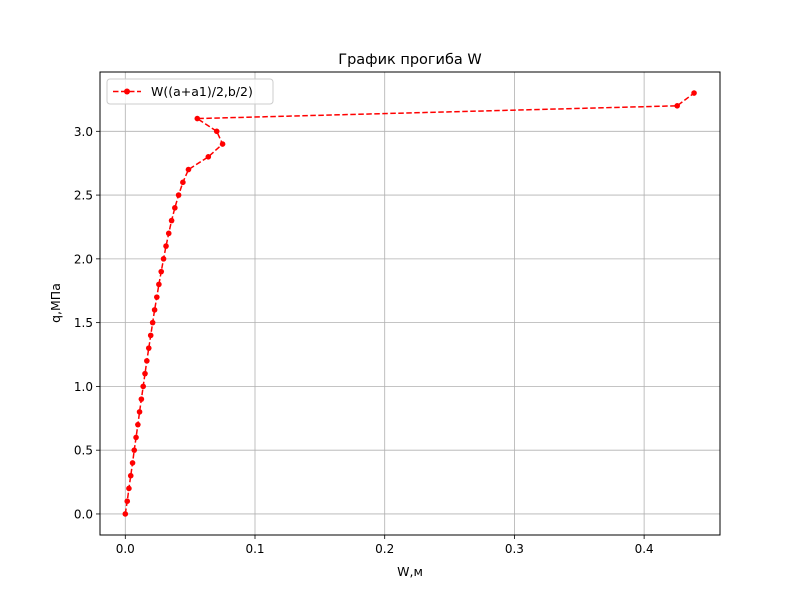 The height and width of the screenshot is (600, 800). What do you see at coordinates (125, 549) in the screenshot?
I see `x-tick-label: 0.0` at bounding box center [125, 549].